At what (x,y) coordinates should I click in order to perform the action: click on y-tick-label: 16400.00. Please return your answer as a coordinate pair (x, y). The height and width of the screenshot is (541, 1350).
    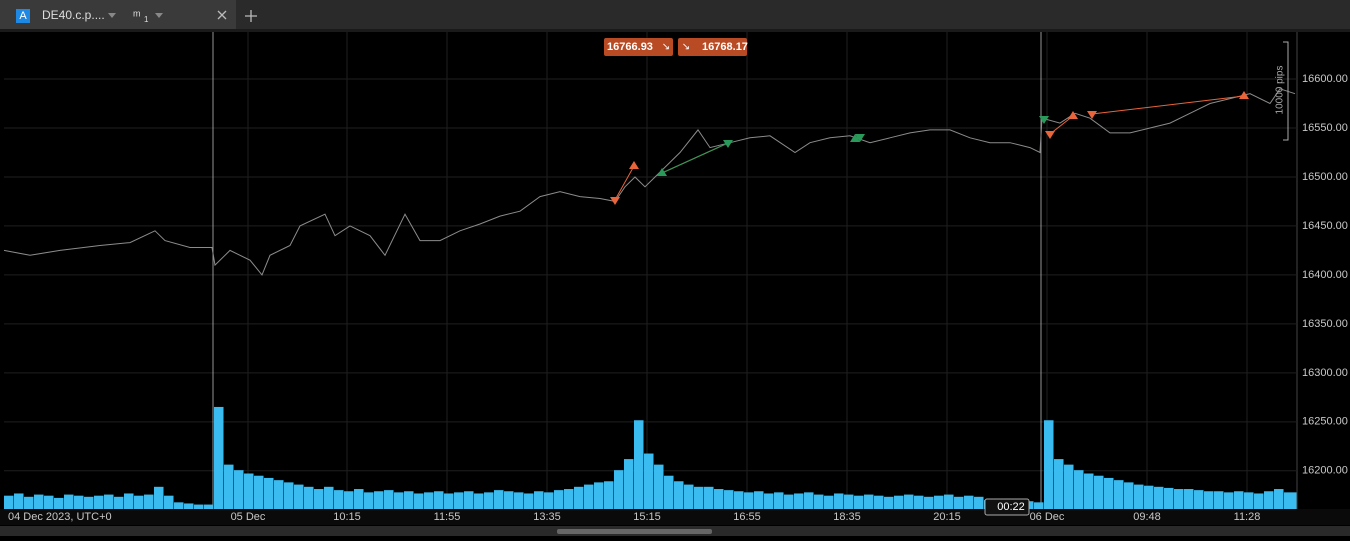
    Looking at the image, I should click on (1325, 275).